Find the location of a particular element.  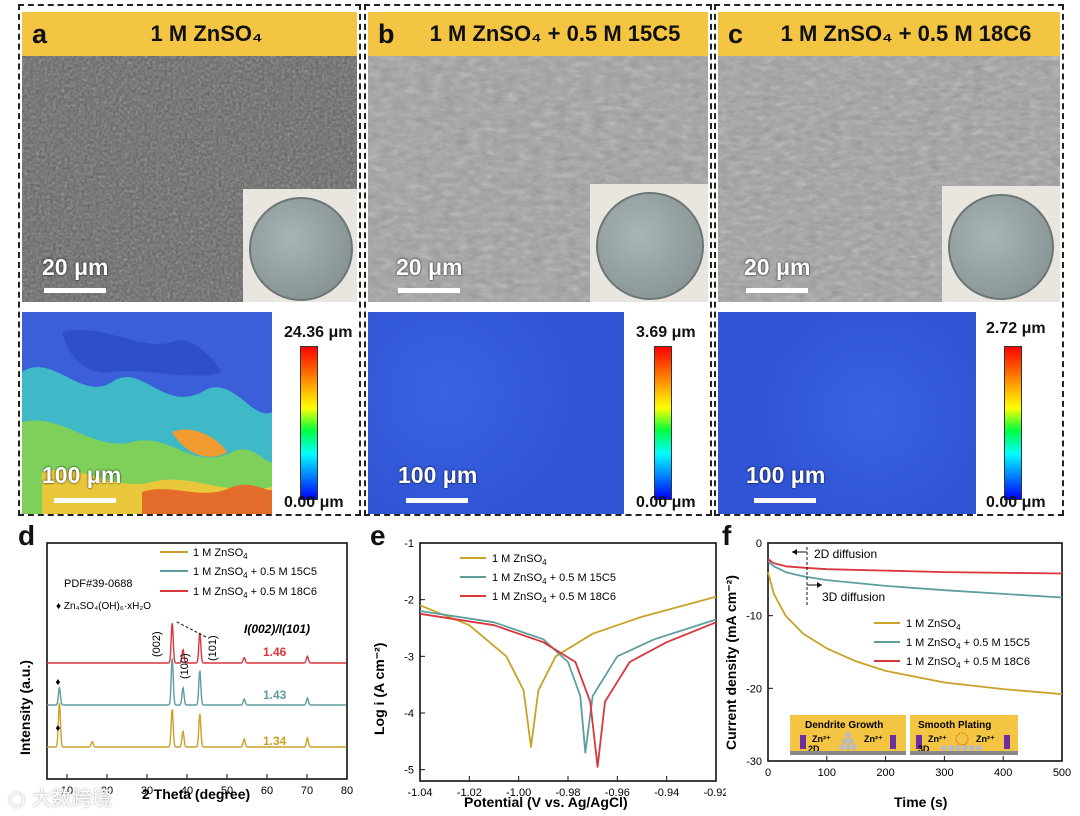

panel-a-title: 1 M ZnSO₄ is located at coordinates (206, 33).